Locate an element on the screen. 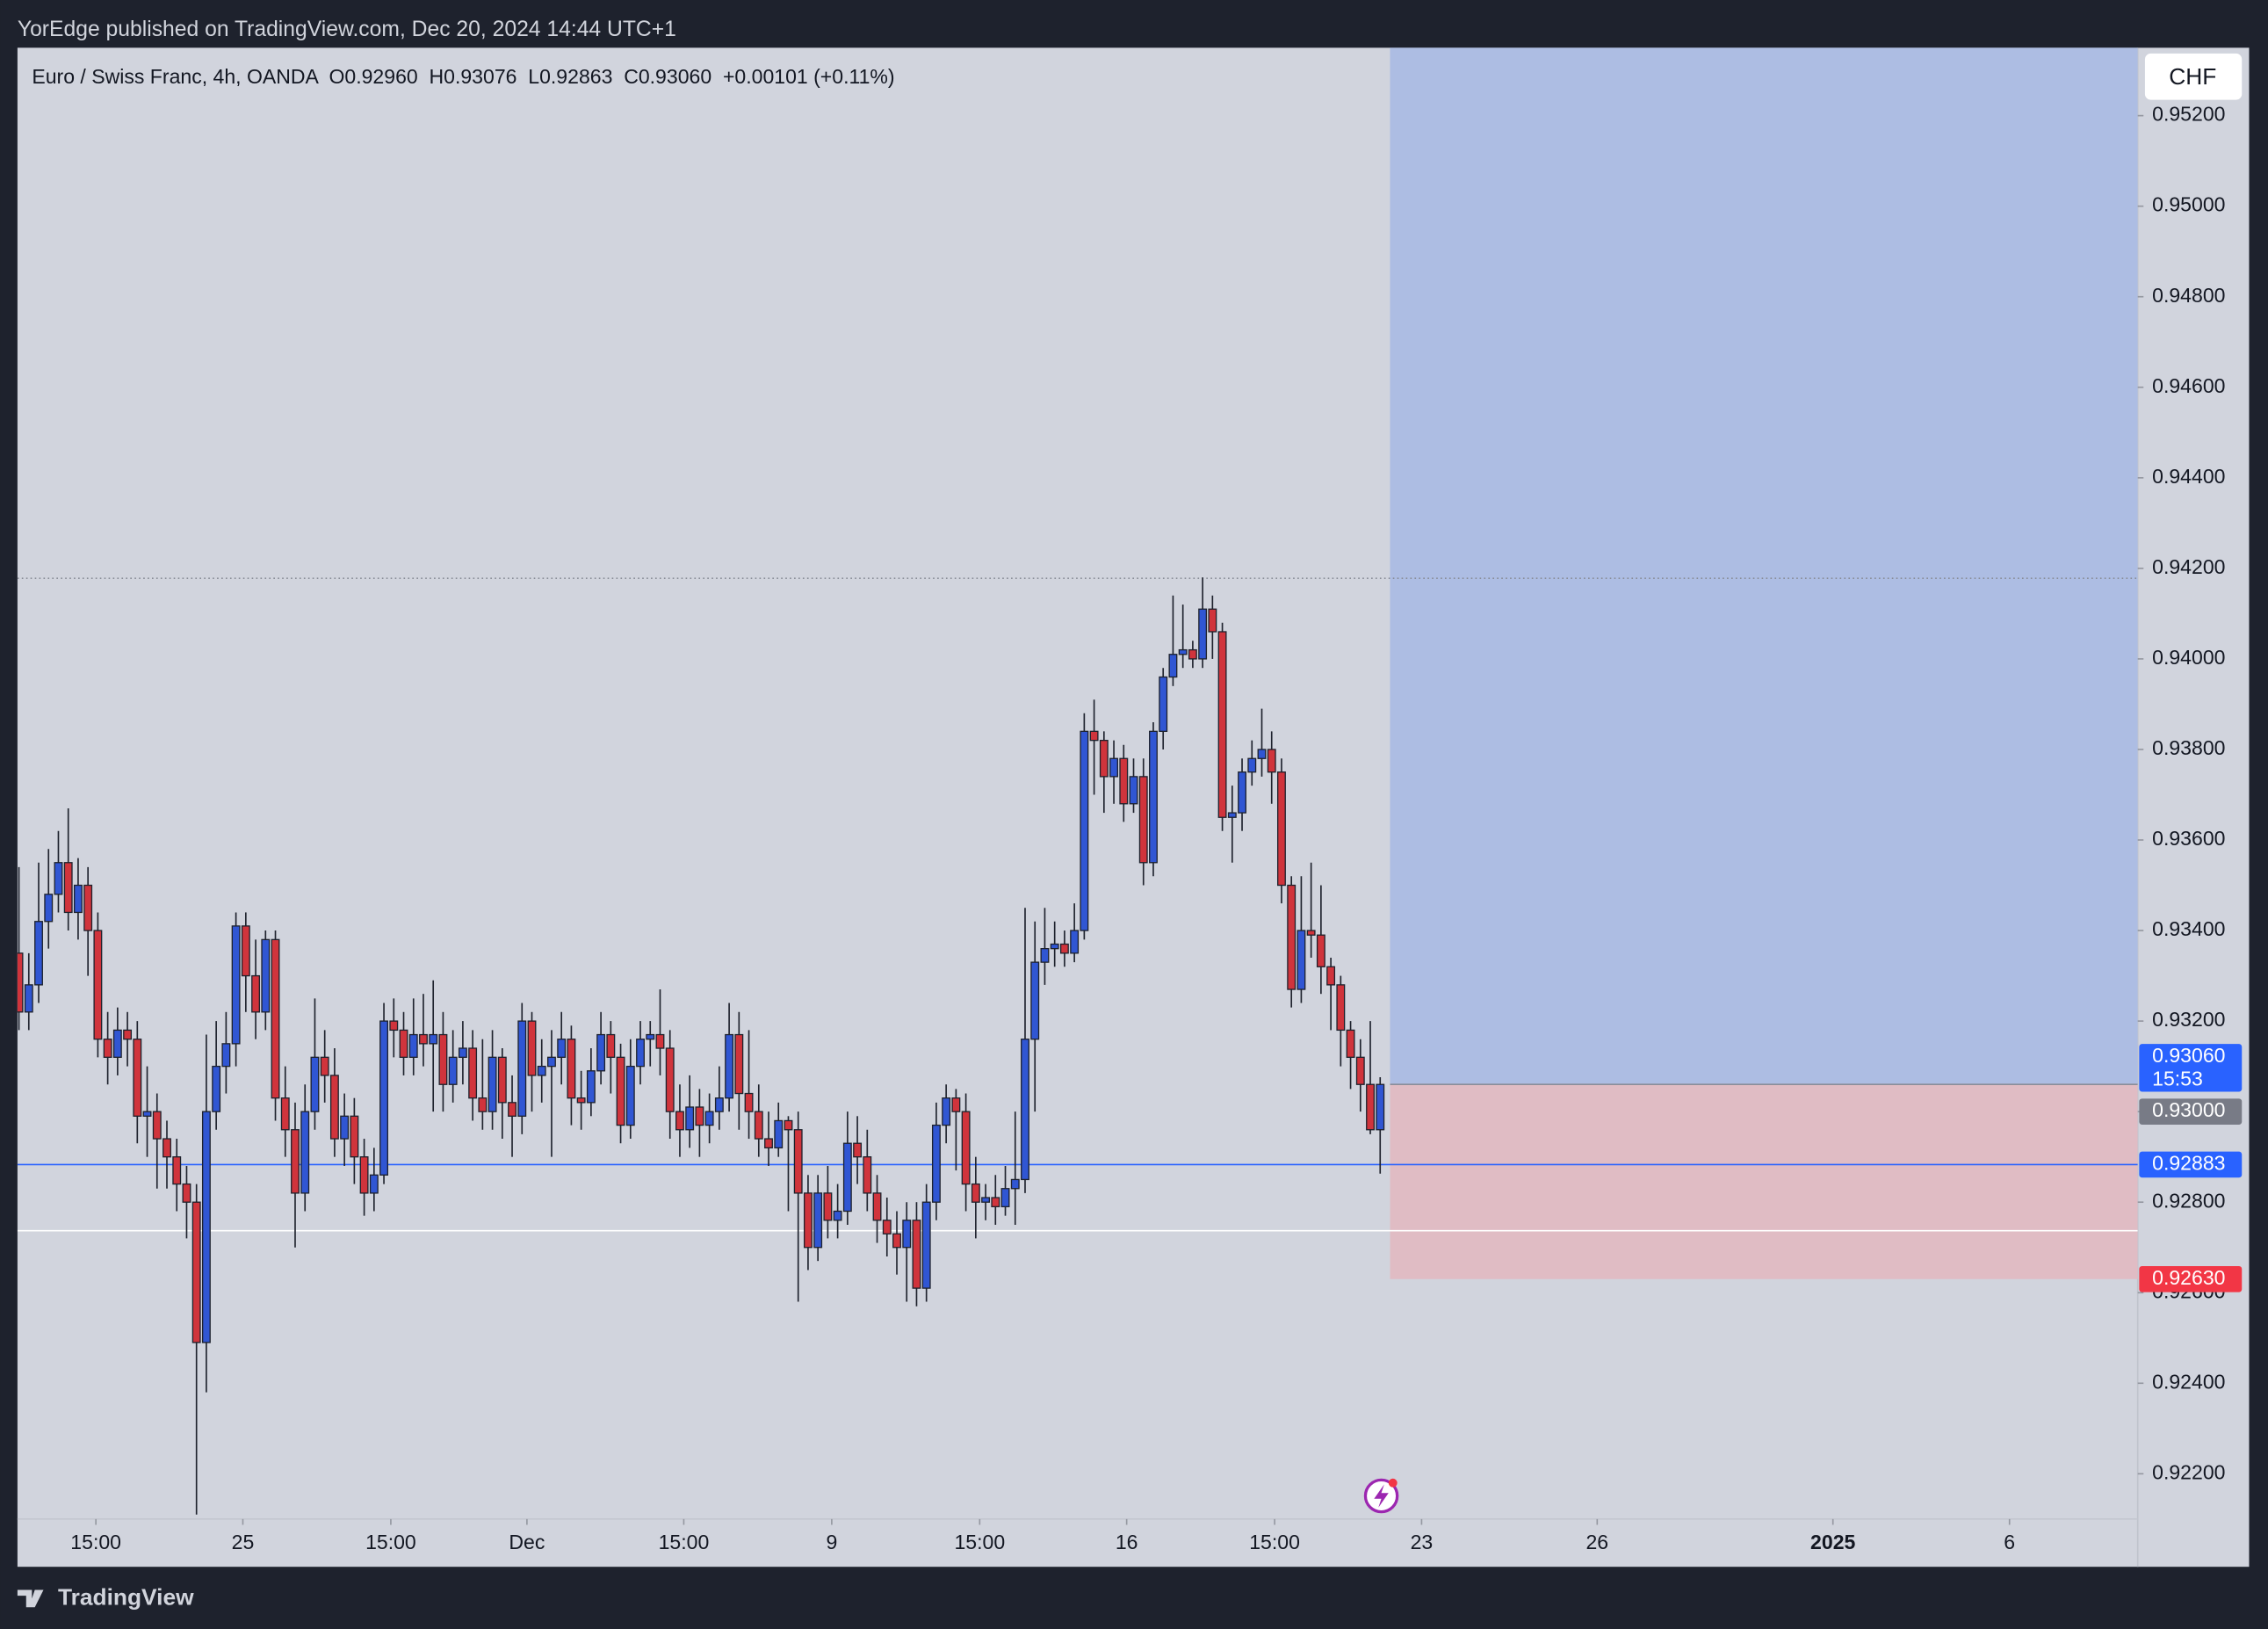  y-tick-label: 0.93800 is located at coordinates (2188, 748).